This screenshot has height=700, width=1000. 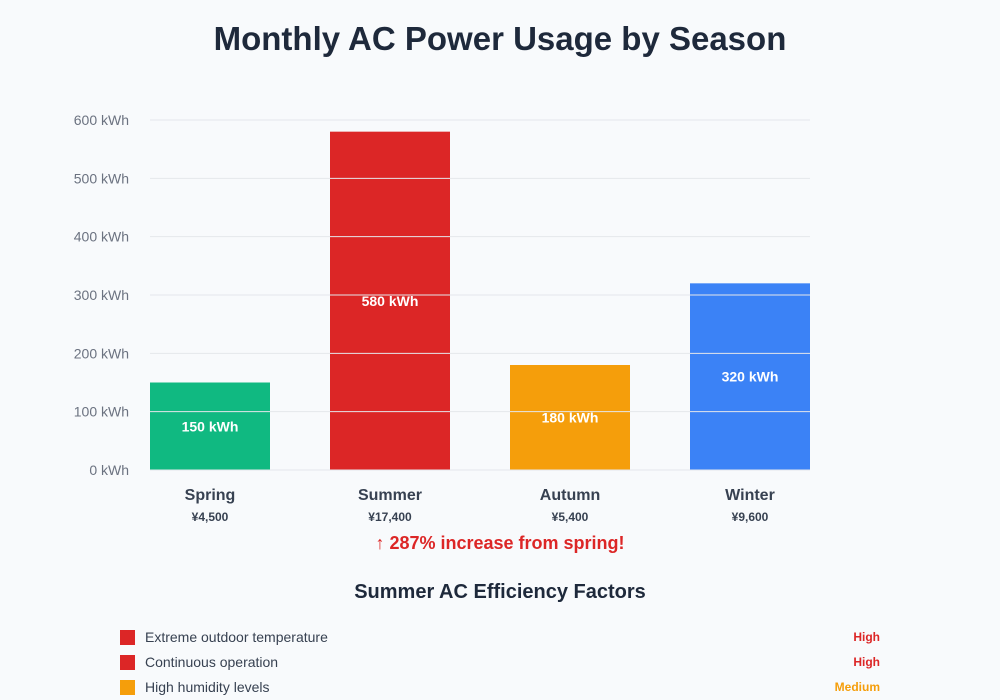 What do you see at coordinates (101, 120) in the screenshot?
I see `y-tick-label: 600 kWh` at bounding box center [101, 120].